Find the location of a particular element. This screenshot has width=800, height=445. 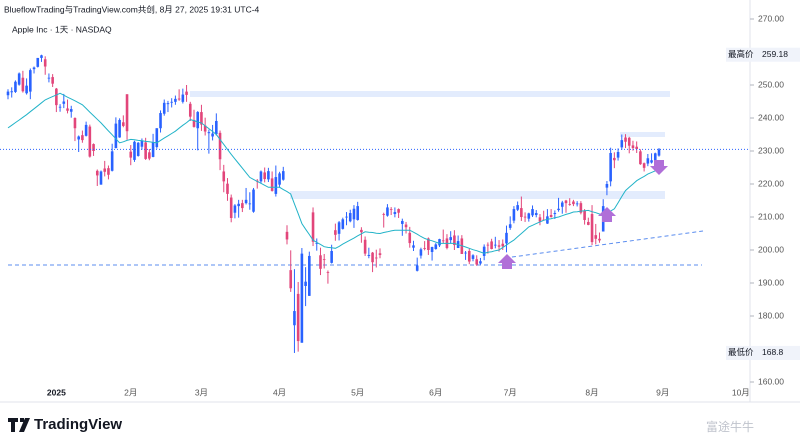

x-tick-label: 8月 is located at coordinates (591, 392).